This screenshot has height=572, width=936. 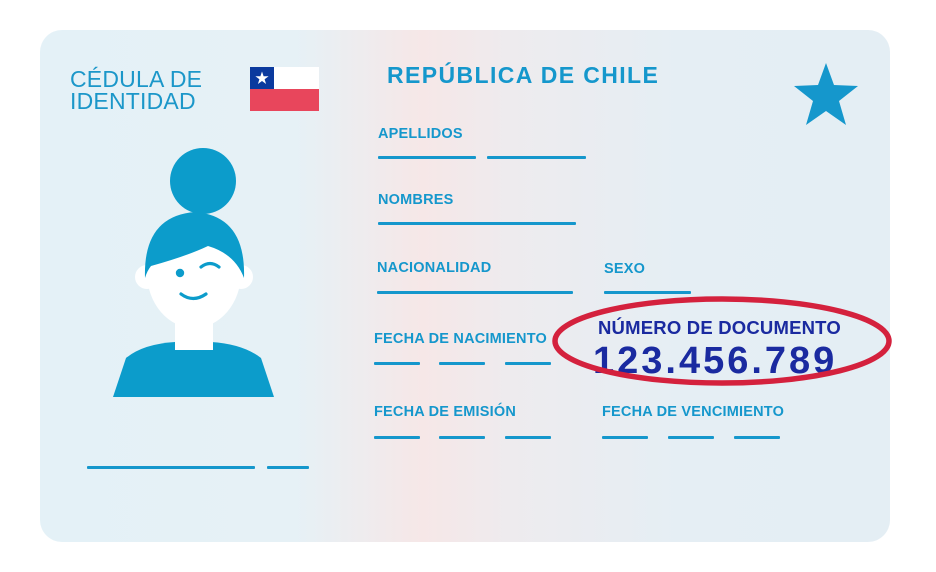 What do you see at coordinates (284, 89) in the screenshot?
I see `chile-flag-icon` at bounding box center [284, 89].